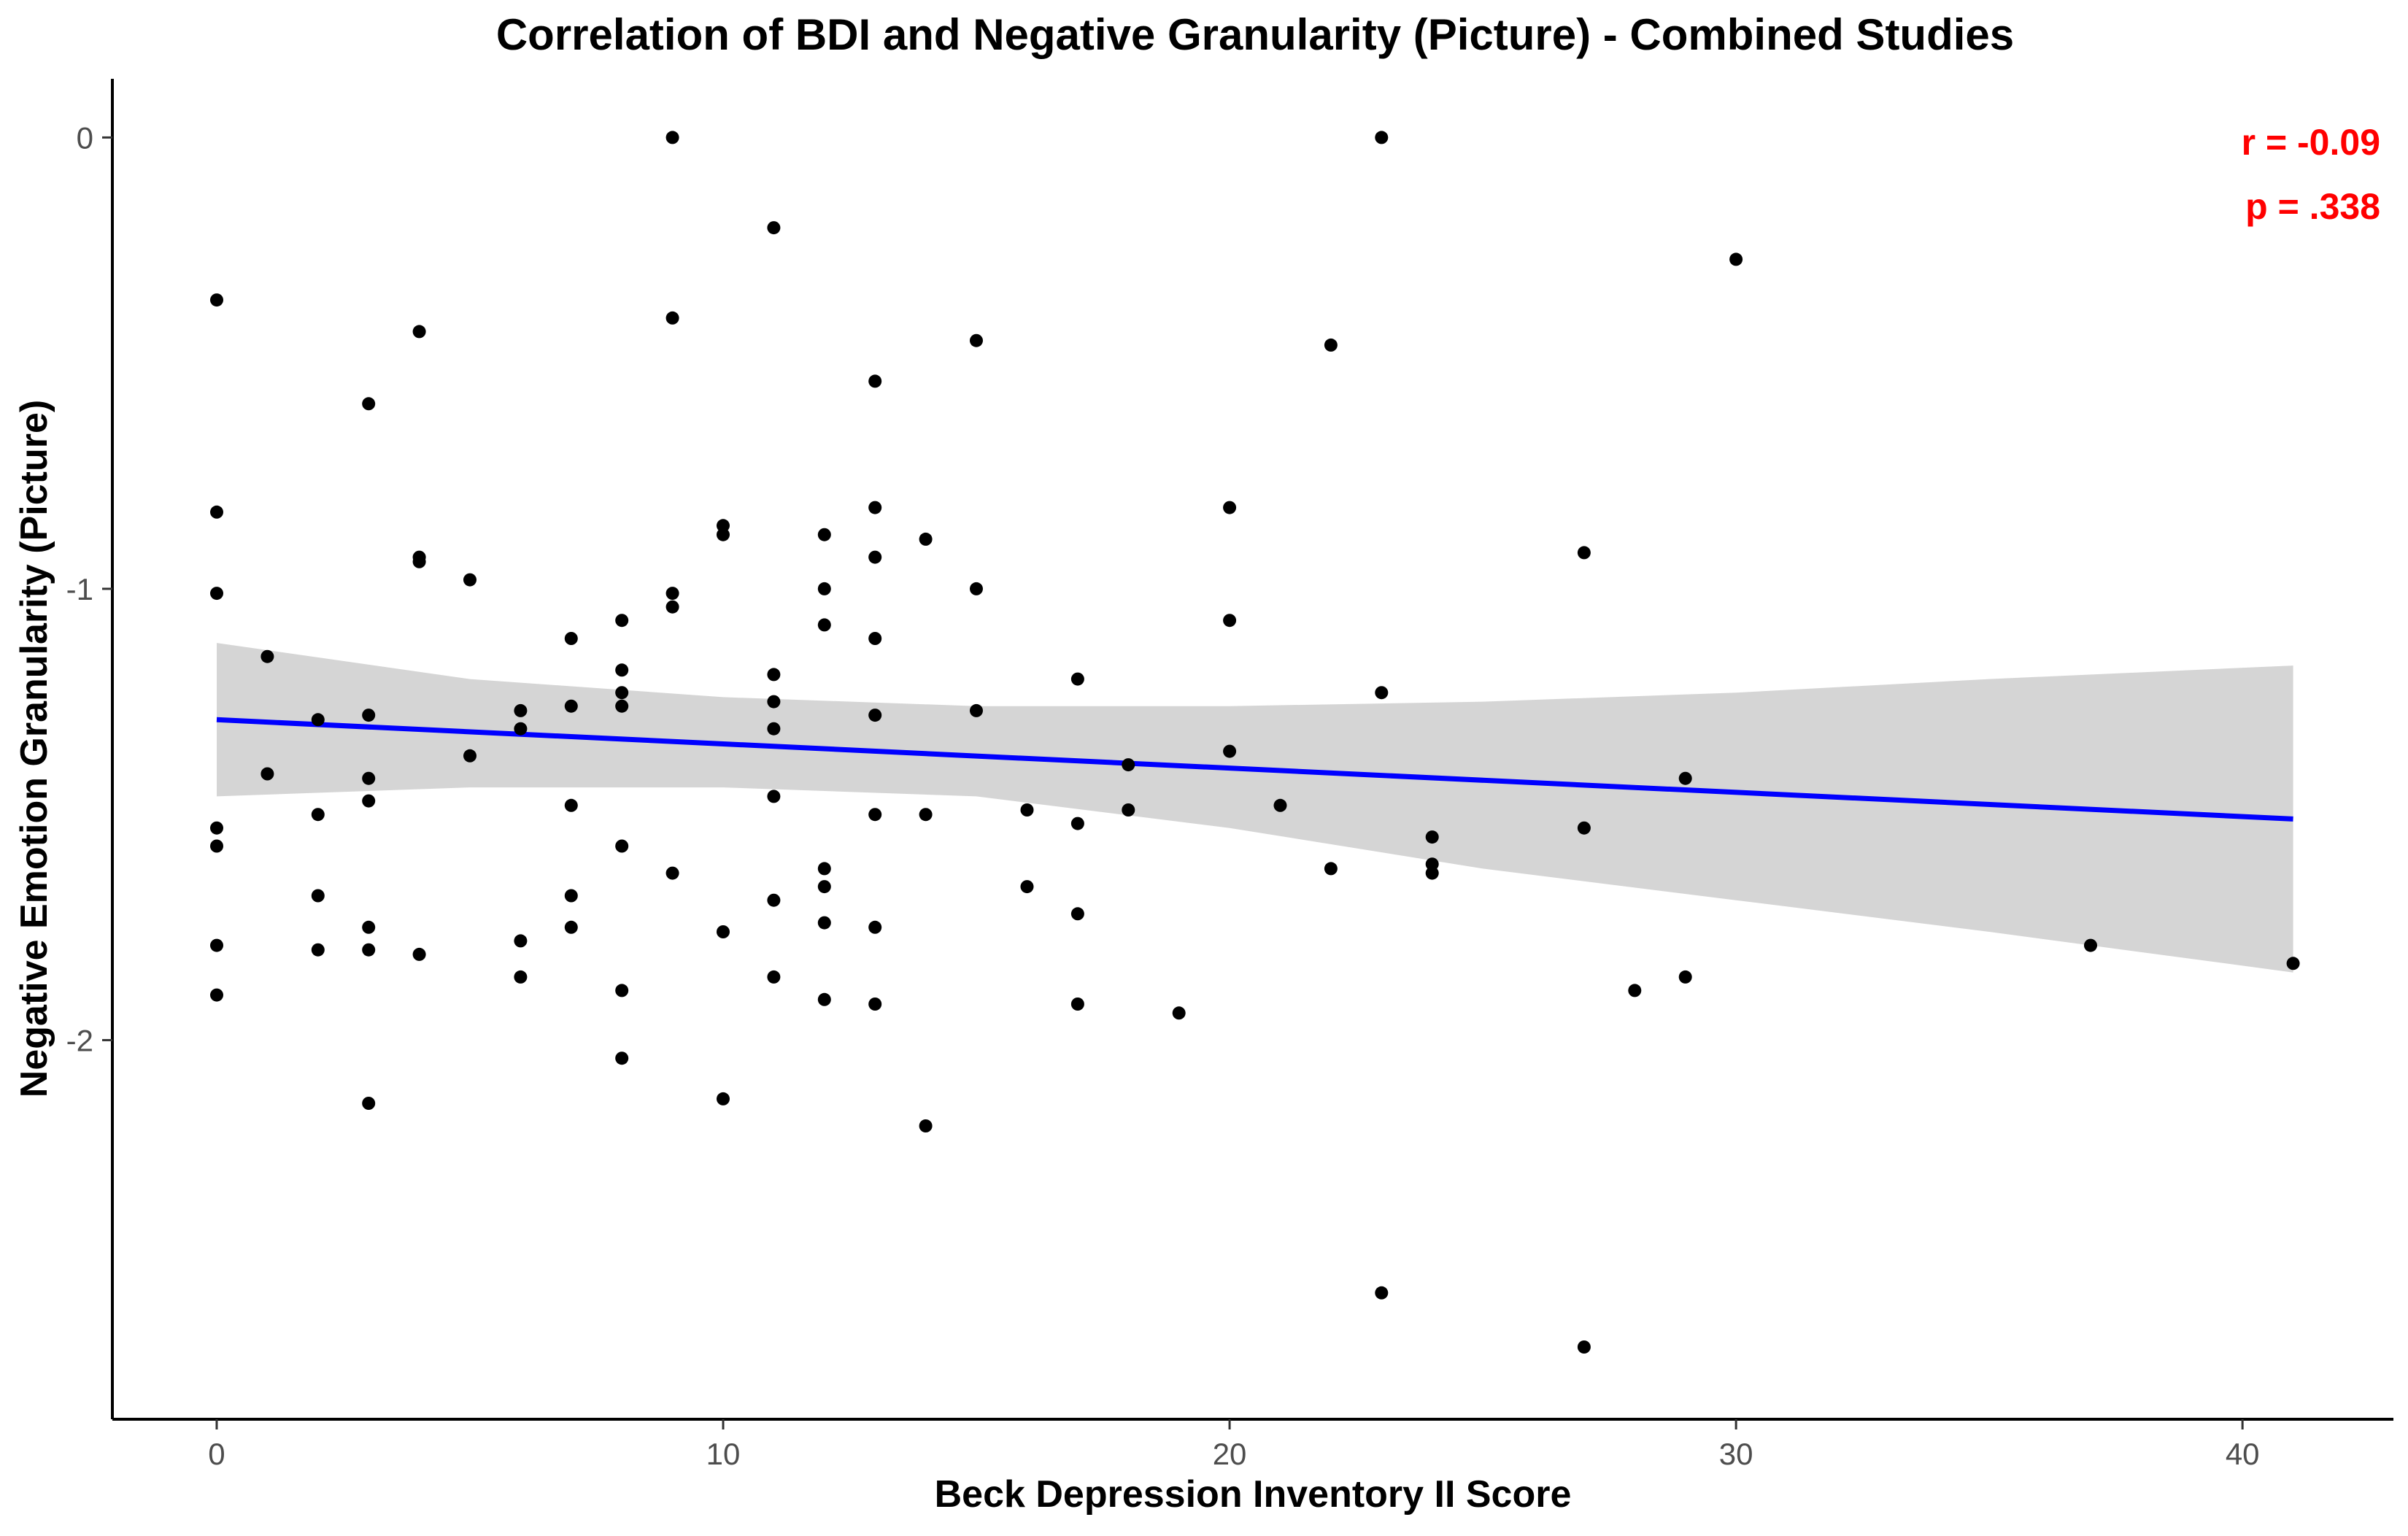 The image size is (2408, 1536). What do you see at coordinates (34, 748) in the screenshot?
I see `y-axis-title: Negative Emotion Granularity (Picture)` at bounding box center [34, 748].